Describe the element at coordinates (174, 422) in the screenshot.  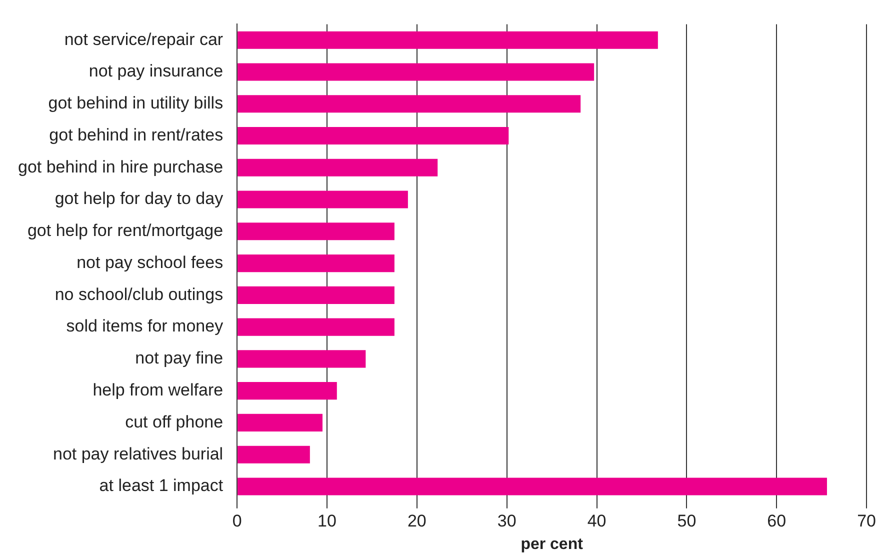
I see `y-tick-label: cut off phone` at that location.